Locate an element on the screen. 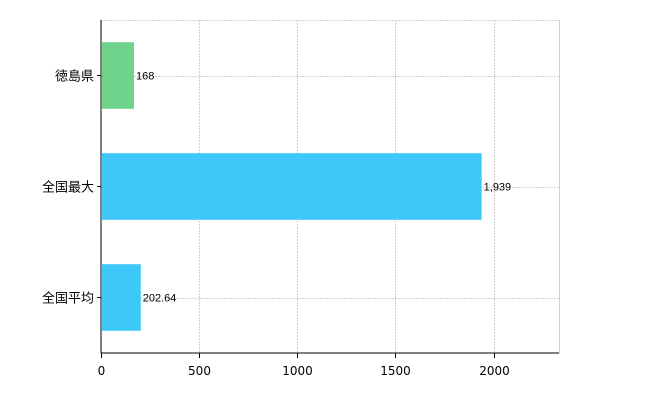 This screenshot has height=400, width=650. data-label: 1,939 is located at coordinates (498, 188).